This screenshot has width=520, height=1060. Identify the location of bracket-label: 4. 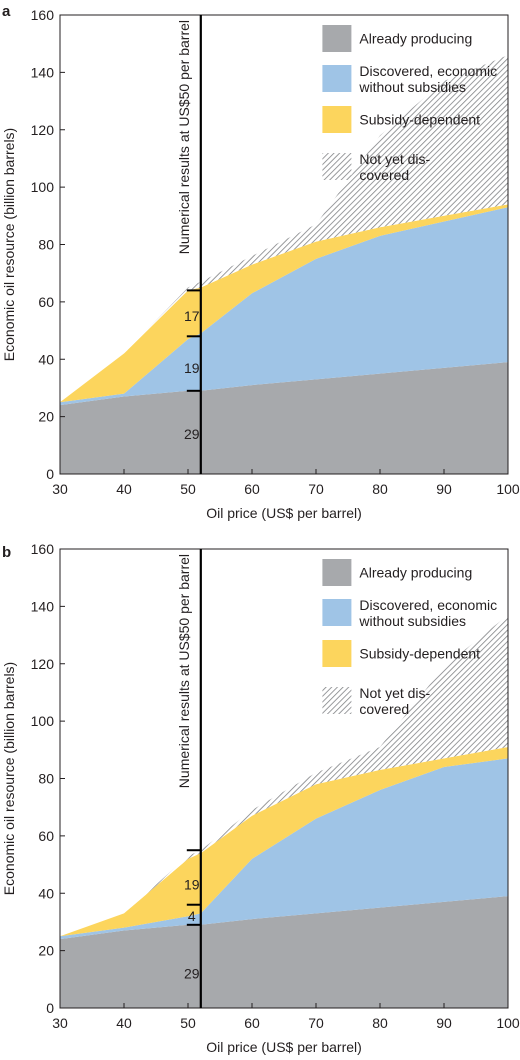
(192, 916).